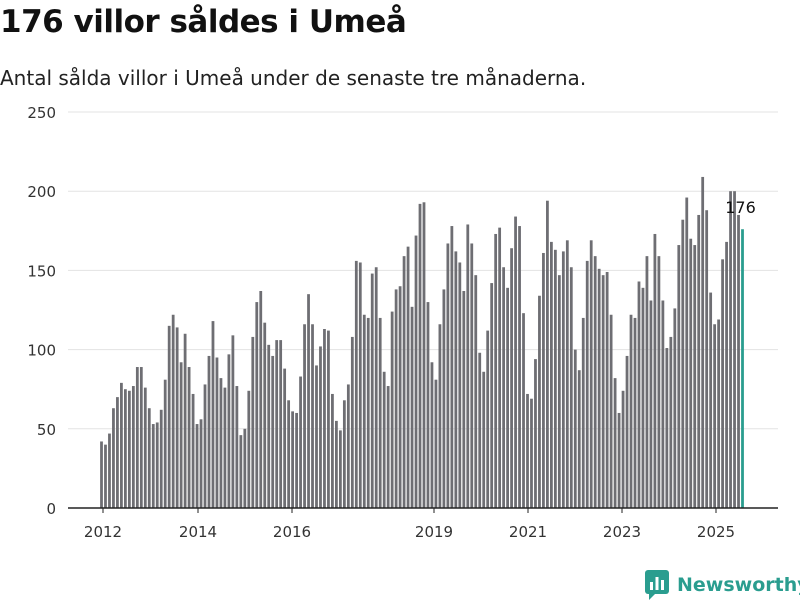 The height and width of the screenshot is (600, 800). I want to click on newsworthy-icon, so click(657, 585).